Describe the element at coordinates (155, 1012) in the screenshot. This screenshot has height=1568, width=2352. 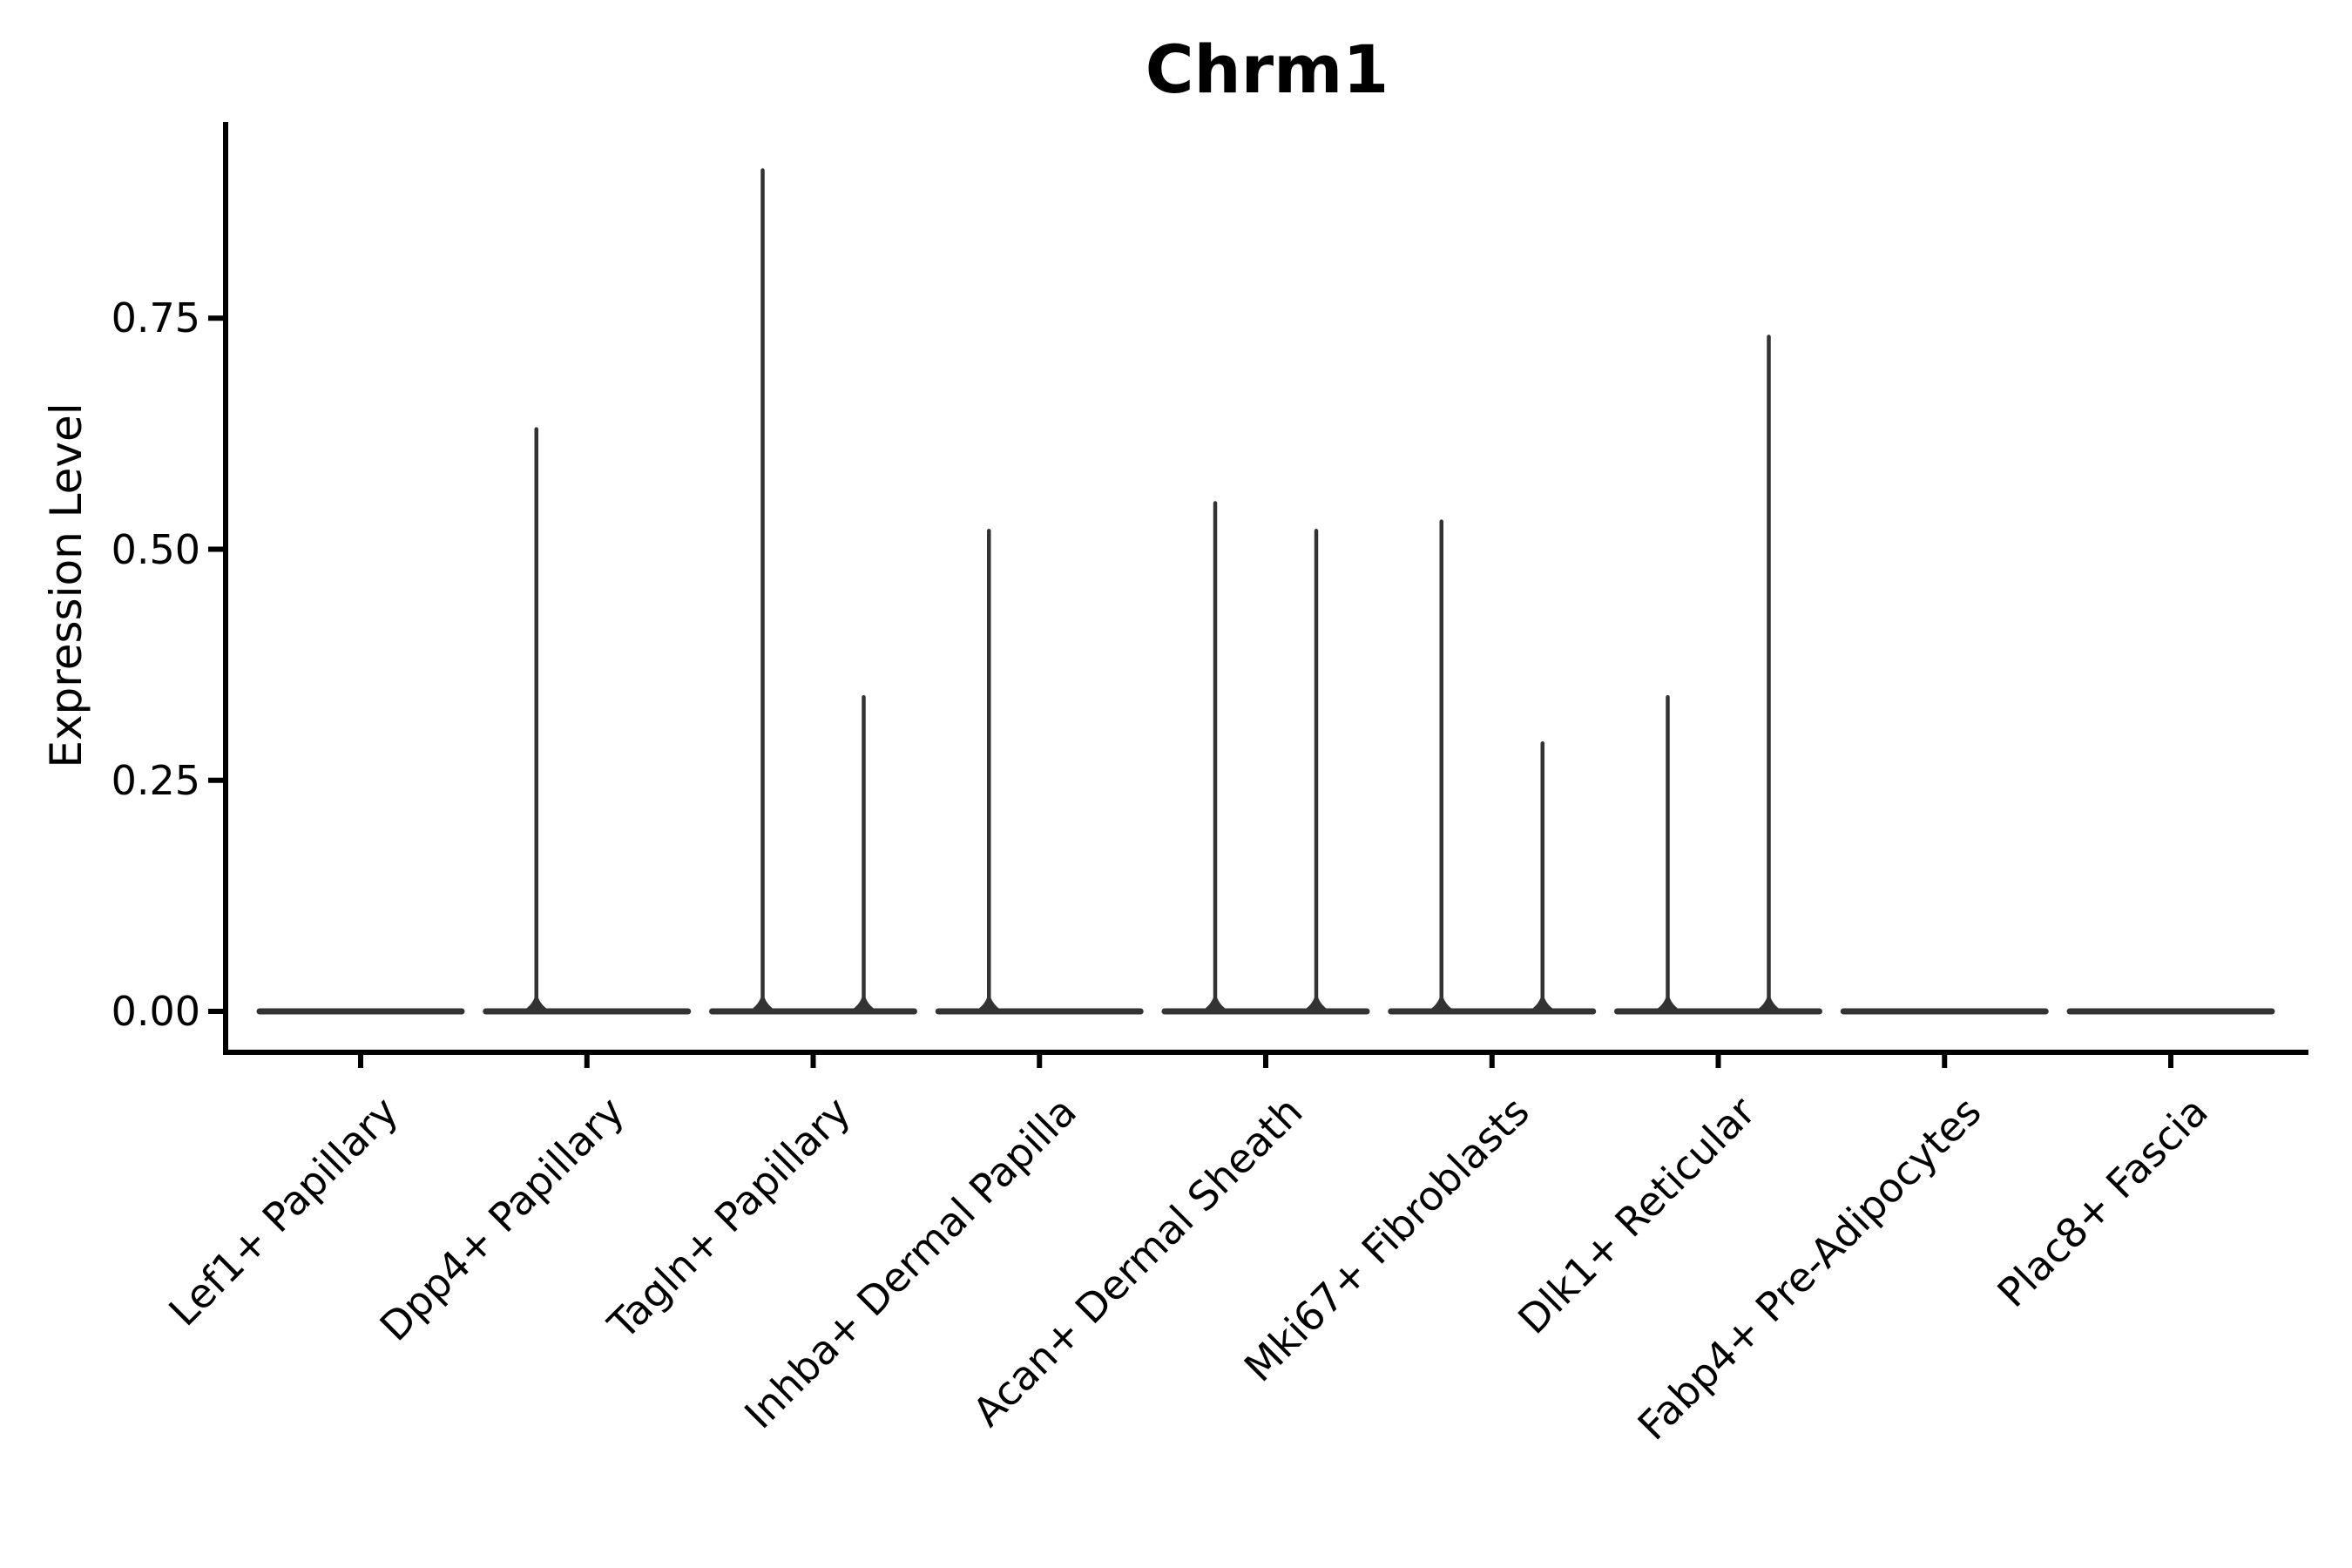
I see `y-tick-label-0.00: 0.00` at that location.